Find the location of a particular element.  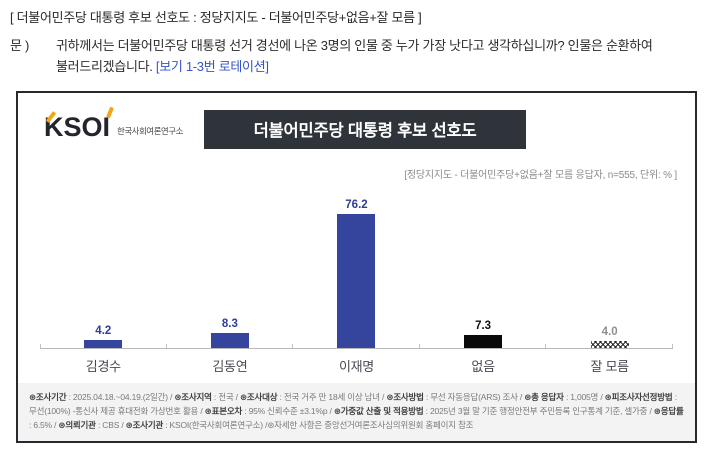

bar-group-none: 7.3 is located at coordinates (483, 334).